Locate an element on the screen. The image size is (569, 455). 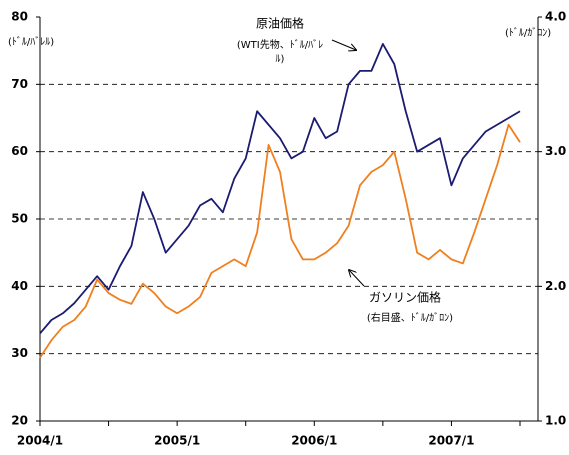
annotation: (右目盛、ﾄﾞﾙ/ｶﾞﾛﾝ) is located at coordinates (410, 317).